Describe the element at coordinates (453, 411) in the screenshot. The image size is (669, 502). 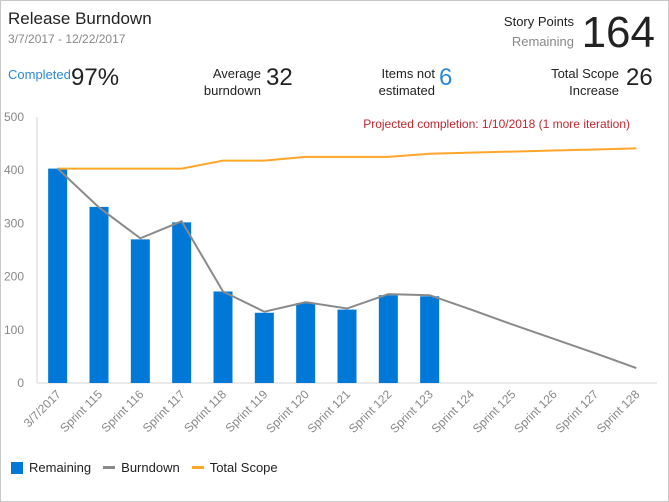
I see `x-tick-label: Sprint 124` at that location.